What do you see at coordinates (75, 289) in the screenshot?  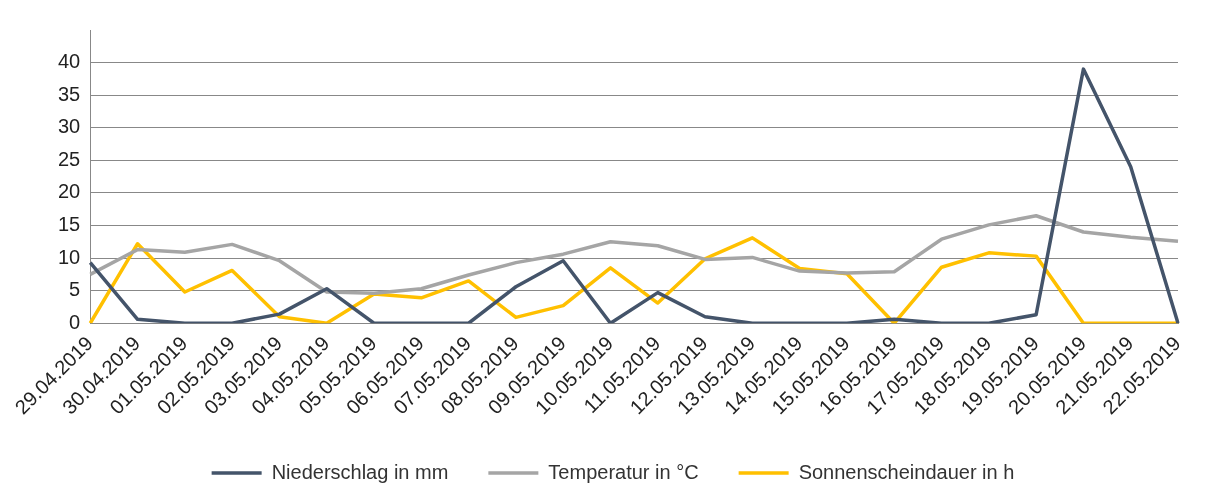 I see `y-tick-label: 5` at bounding box center [75, 289].